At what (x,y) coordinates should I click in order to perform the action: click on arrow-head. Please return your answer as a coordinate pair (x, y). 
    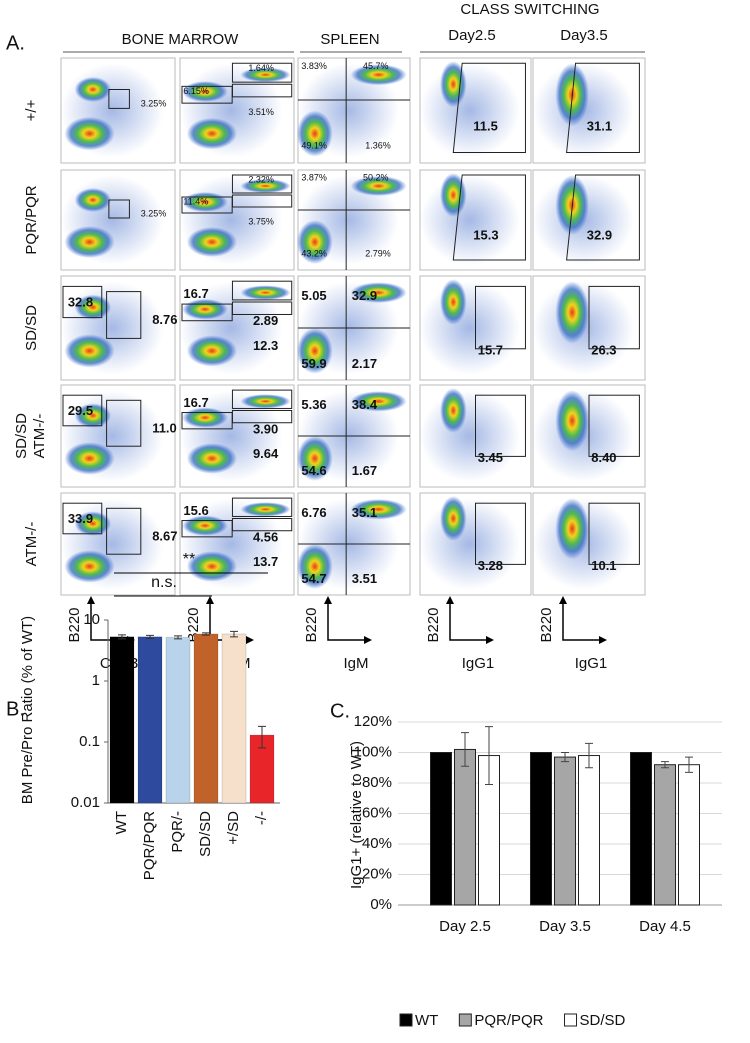
    Looking at the image, I should click on (210, 600).